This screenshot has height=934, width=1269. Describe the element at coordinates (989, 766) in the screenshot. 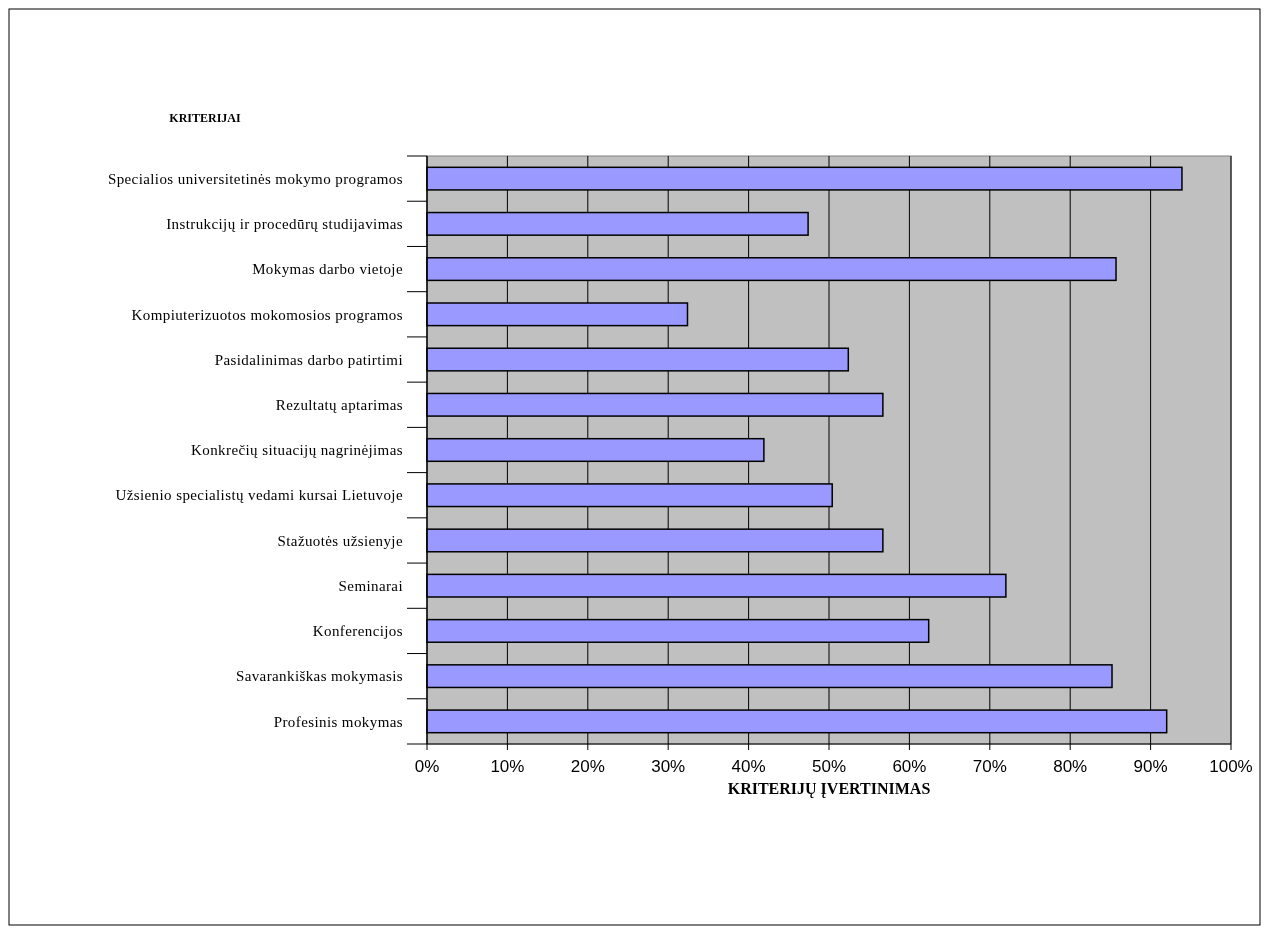

I see `x-tick-label: 70%` at that location.